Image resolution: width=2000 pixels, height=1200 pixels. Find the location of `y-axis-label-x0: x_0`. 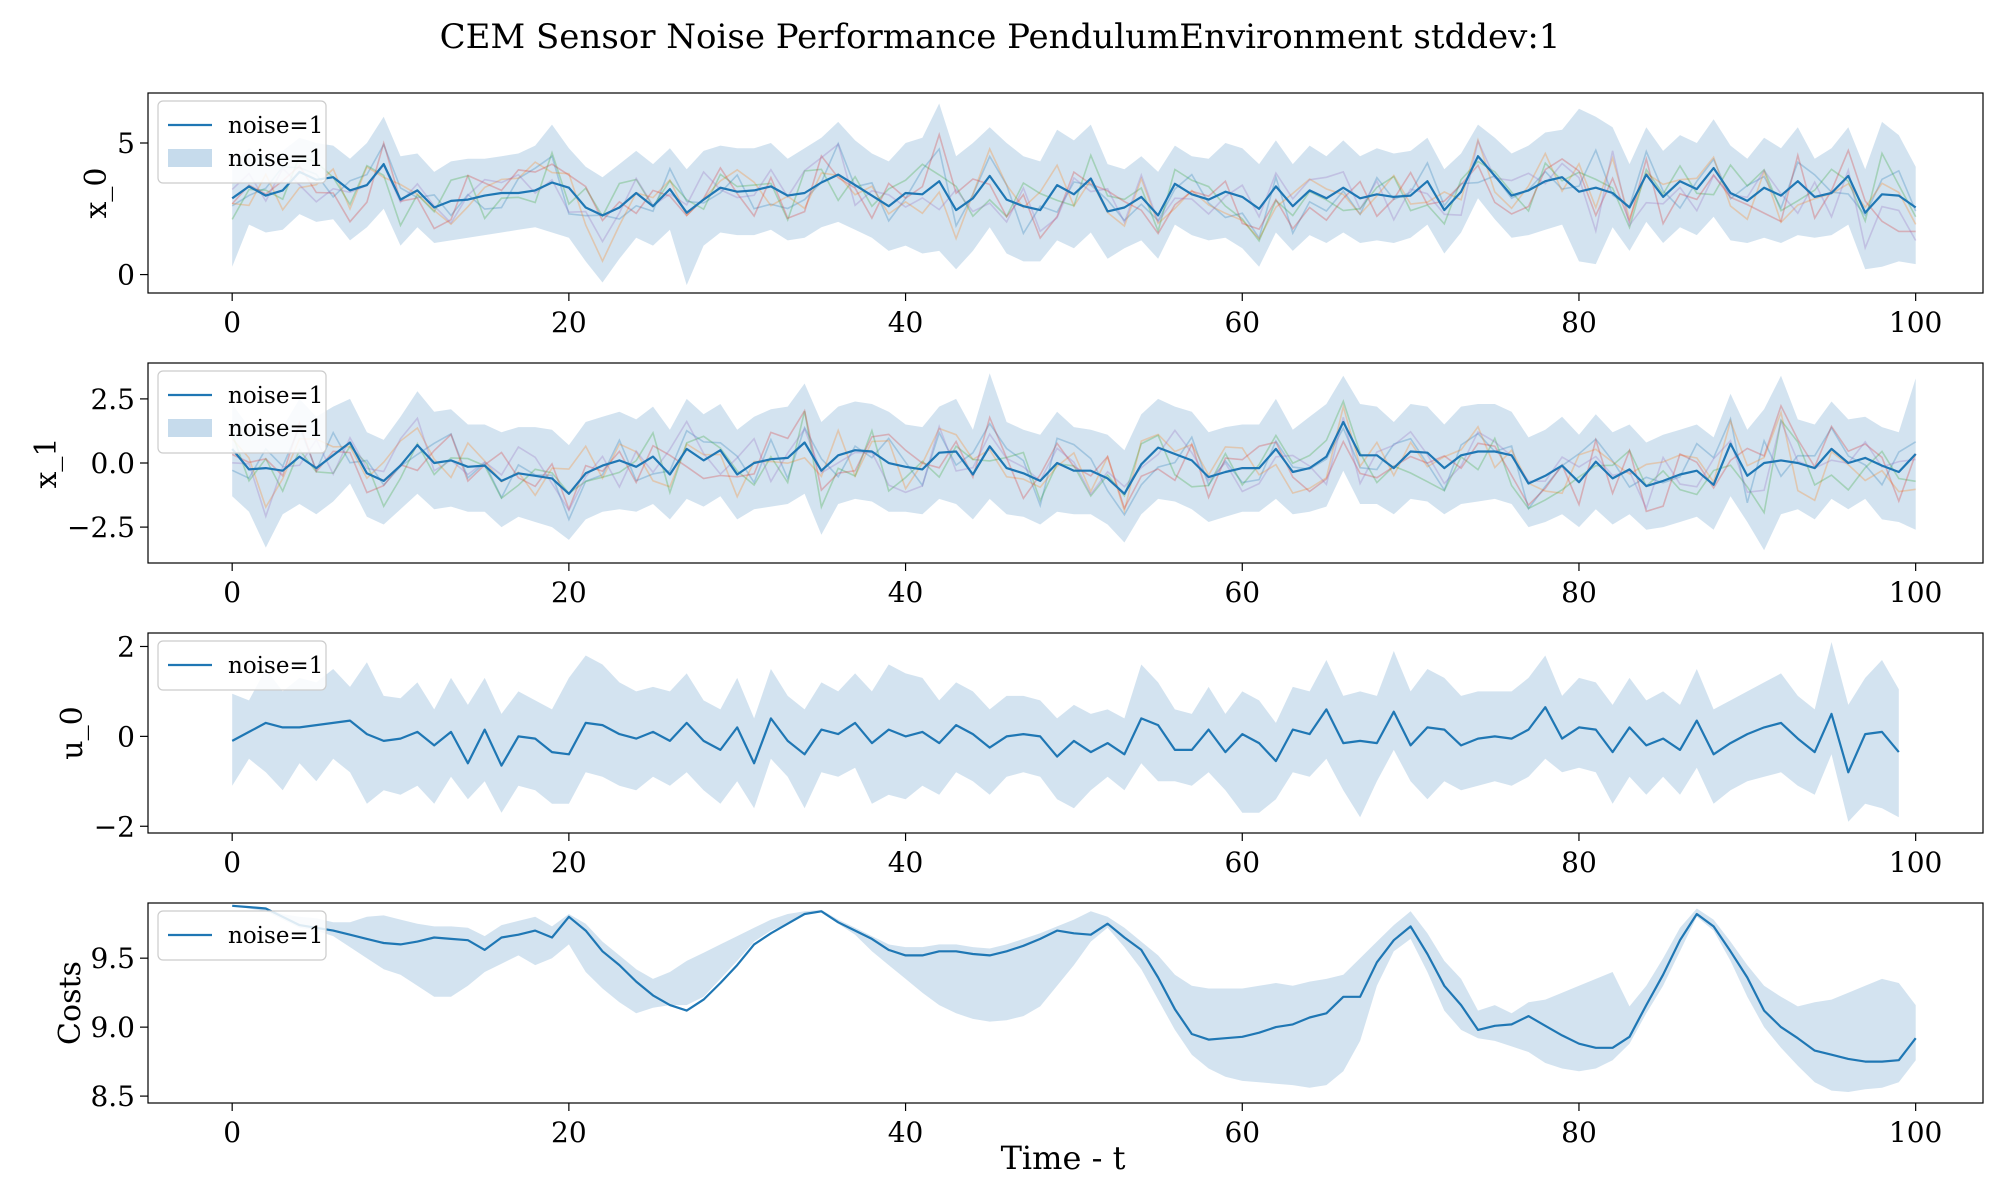

y-axis-label-x0: x_0 is located at coordinates (96, 192).